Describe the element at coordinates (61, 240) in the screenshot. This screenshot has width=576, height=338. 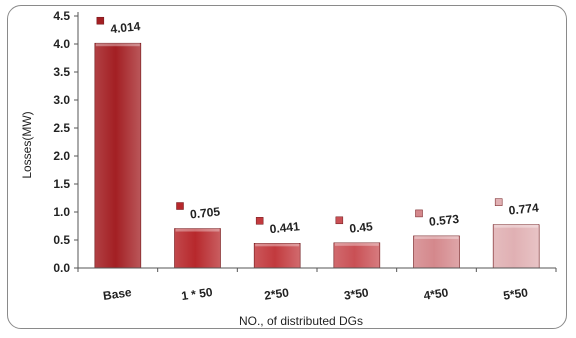
I see `y-tick-label: 0.5` at that location.